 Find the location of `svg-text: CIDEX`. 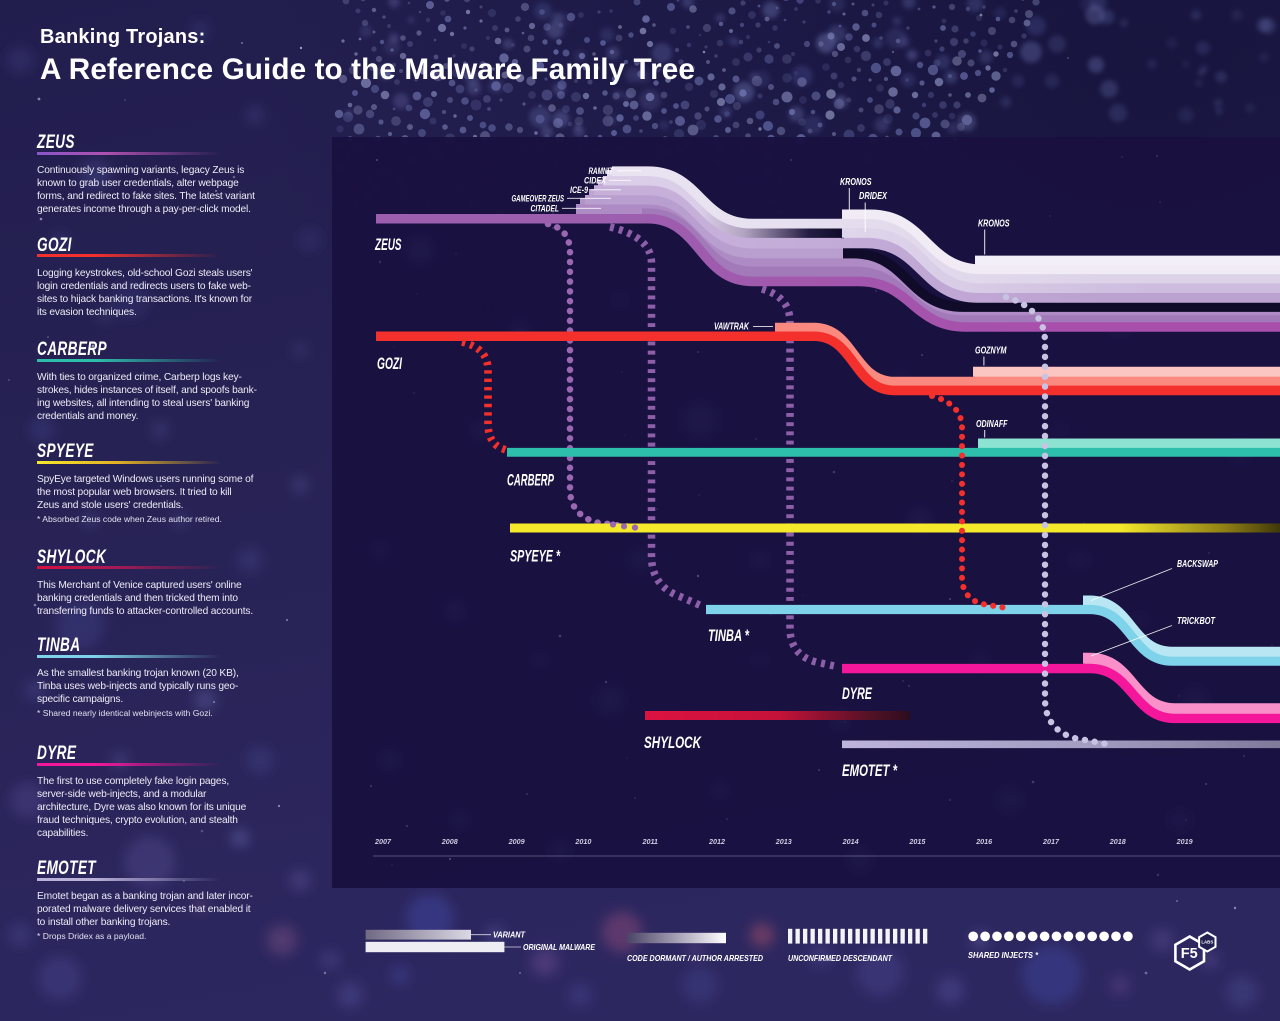

svg-text: CIDEX is located at coordinates (595, 181).